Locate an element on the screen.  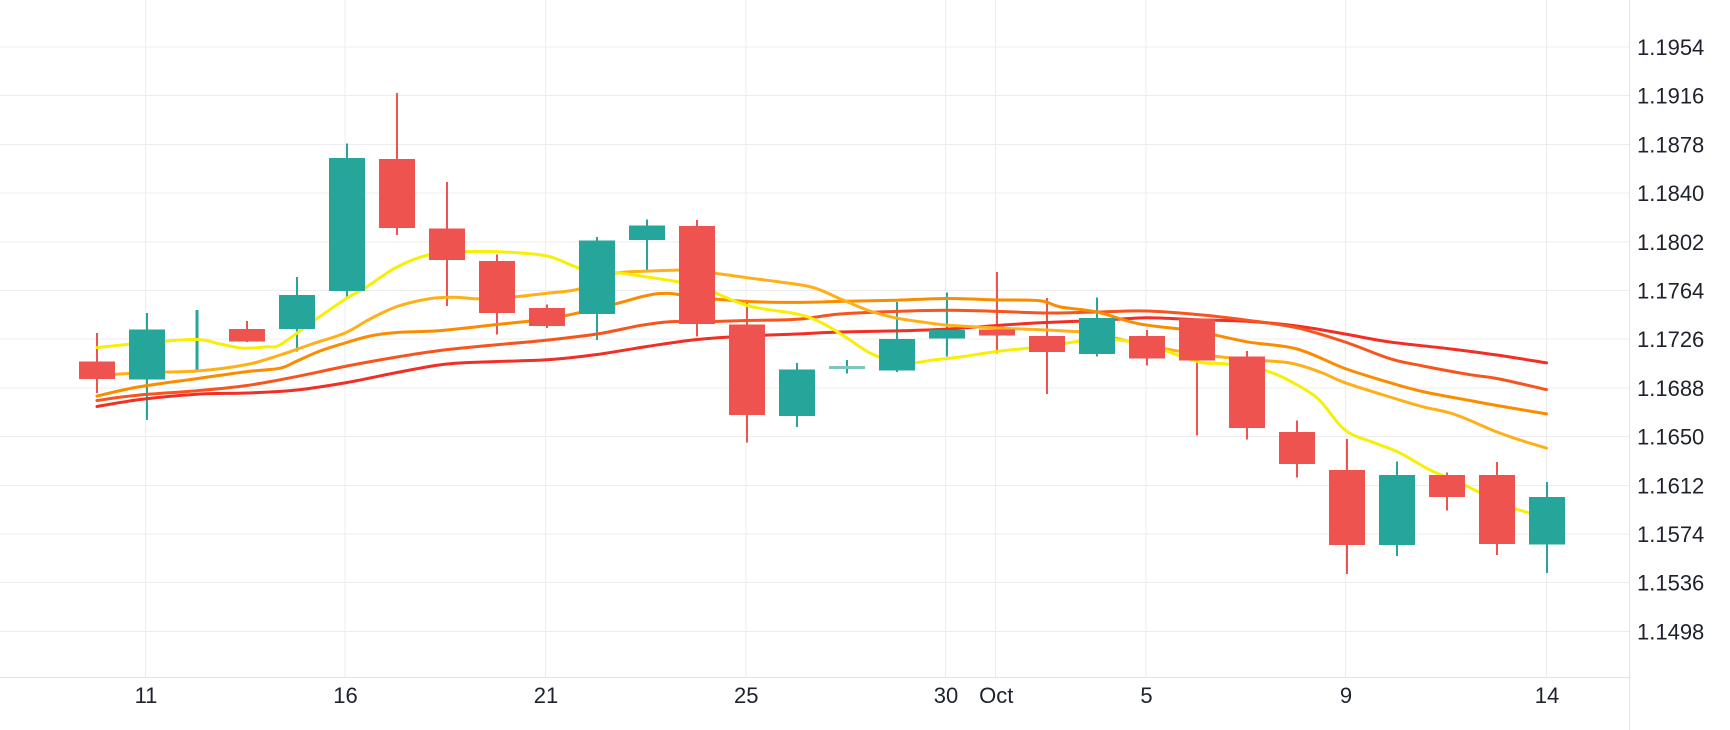
svg-text: 1.1498 is located at coordinates (1670, 631).